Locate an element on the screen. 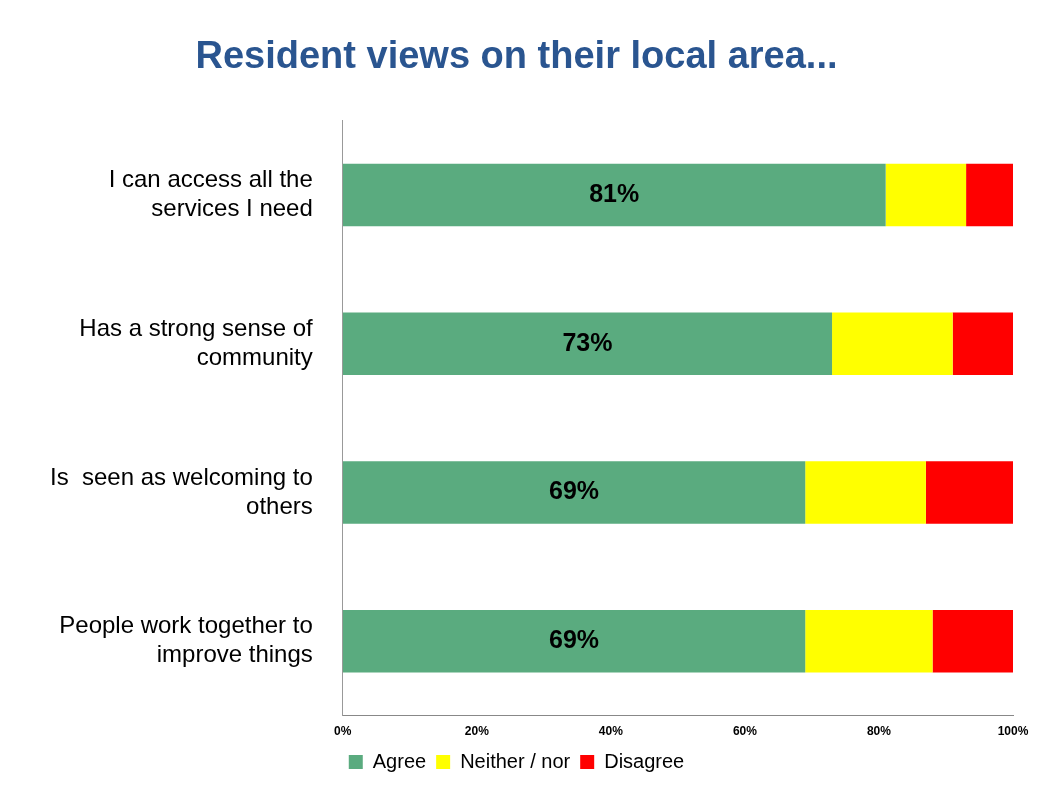 The height and width of the screenshot is (787, 1043). legend-label: Neither / nor is located at coordinates (515, 760).